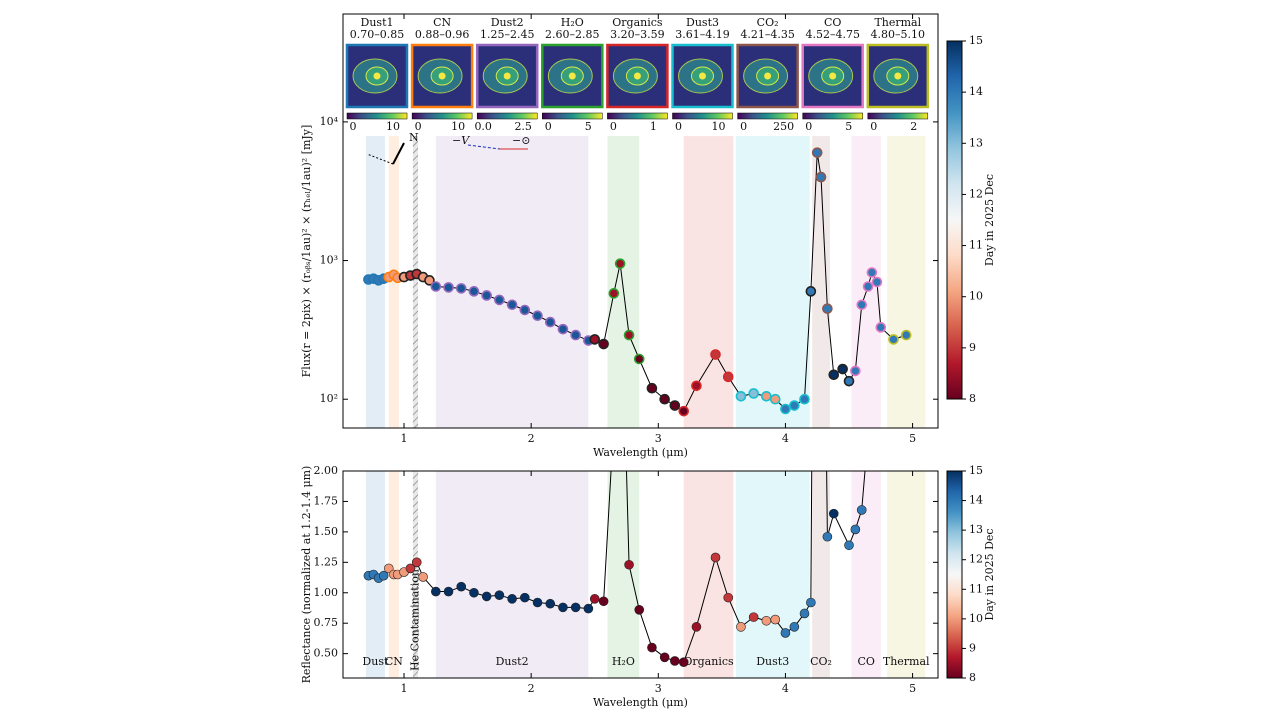  Describe the element at coordinates (848, 126) in the screenshot. I see `thumb-cbar-tick: 5` at that location.